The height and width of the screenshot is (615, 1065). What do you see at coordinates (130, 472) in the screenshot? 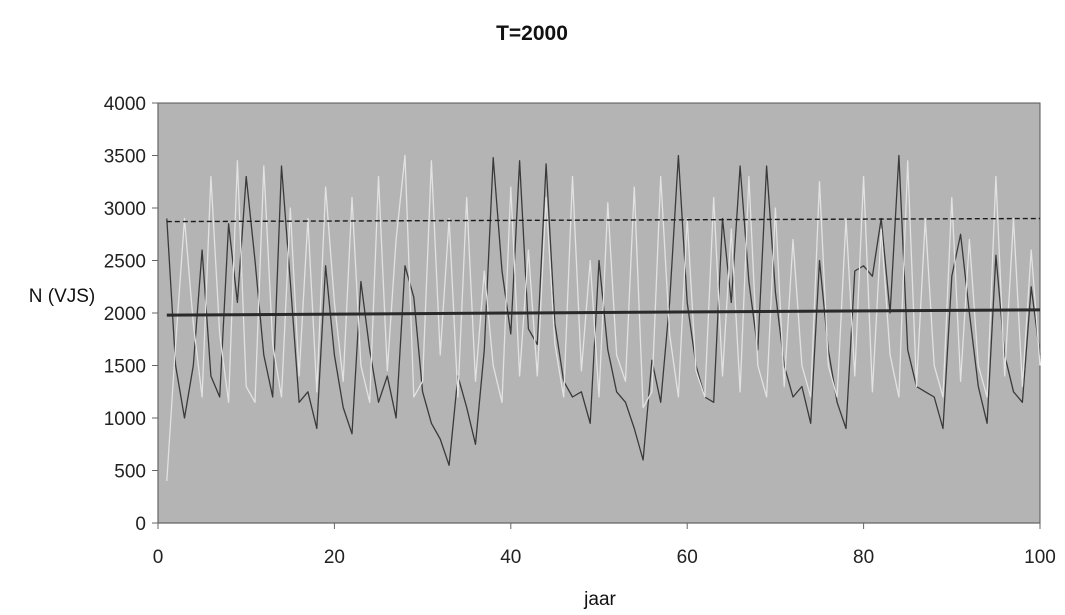
I see `y-tick-label: 500` at bounding box center [130, 472].